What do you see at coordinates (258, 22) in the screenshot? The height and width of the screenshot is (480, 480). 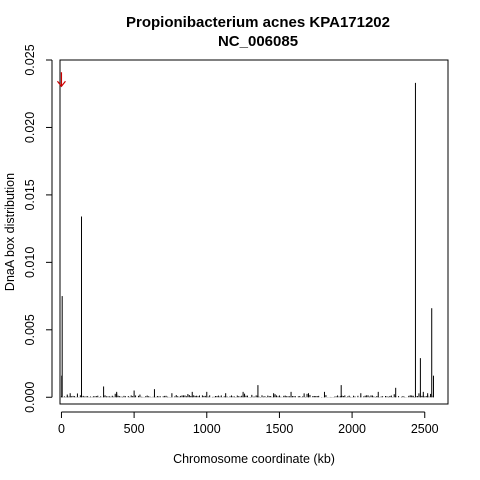 I see `chart-title: Propionibacterium acnes KPA171202` at bounding box center [258, 22].